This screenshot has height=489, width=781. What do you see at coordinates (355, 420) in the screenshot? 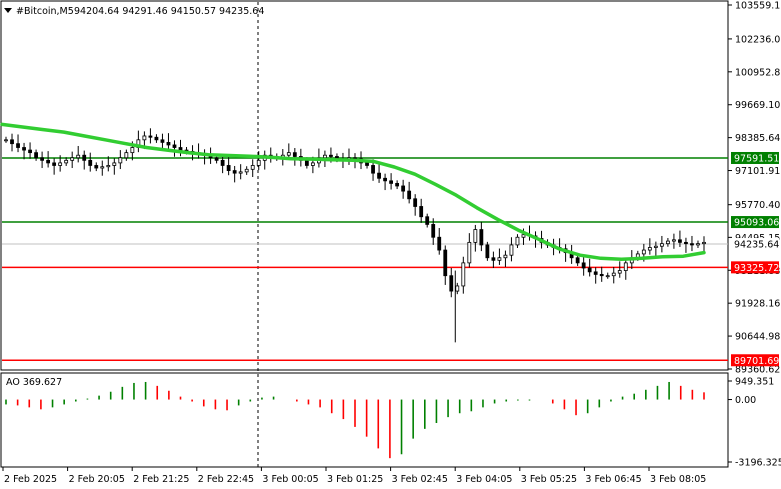
I see `ao-histogram` at bounding box center [355, 420].